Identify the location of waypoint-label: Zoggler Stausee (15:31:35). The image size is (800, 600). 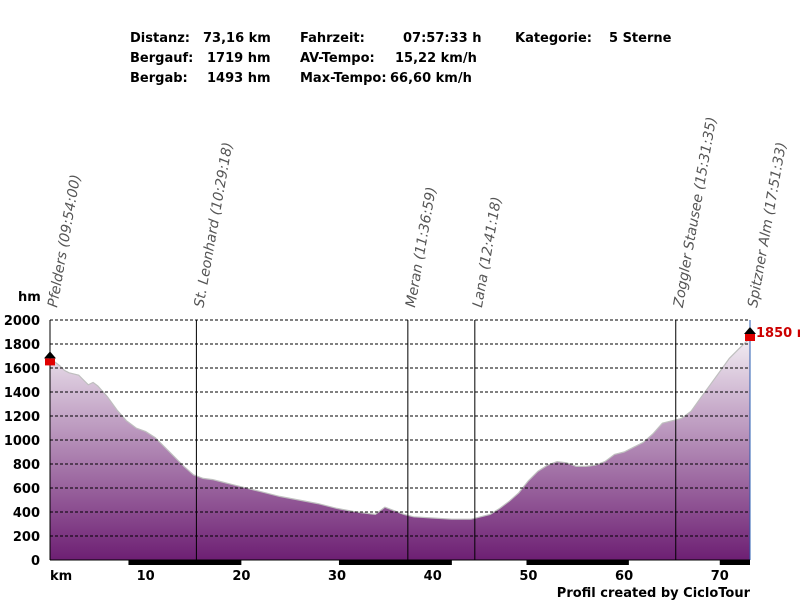
(695, 213).